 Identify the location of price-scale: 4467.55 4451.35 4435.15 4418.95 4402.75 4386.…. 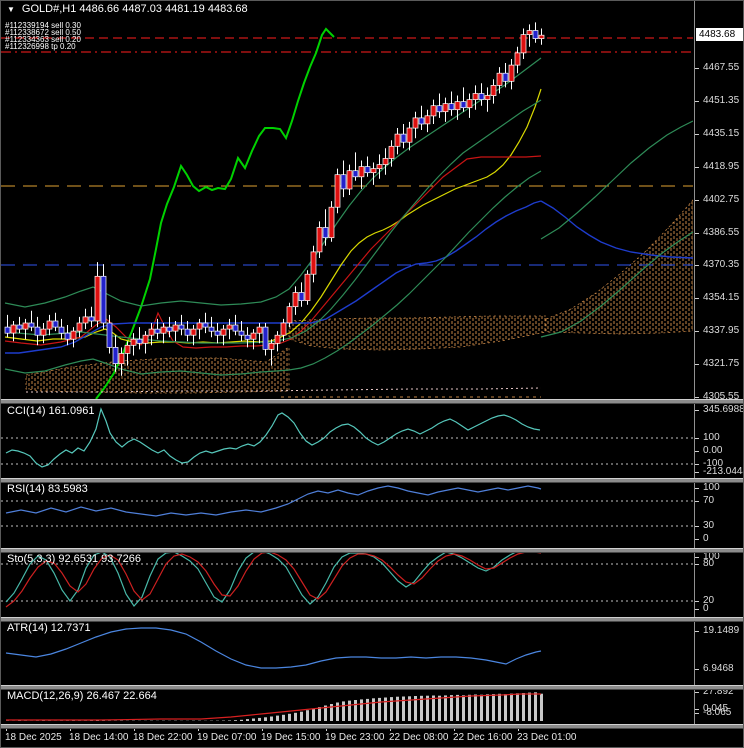
(718, 364).